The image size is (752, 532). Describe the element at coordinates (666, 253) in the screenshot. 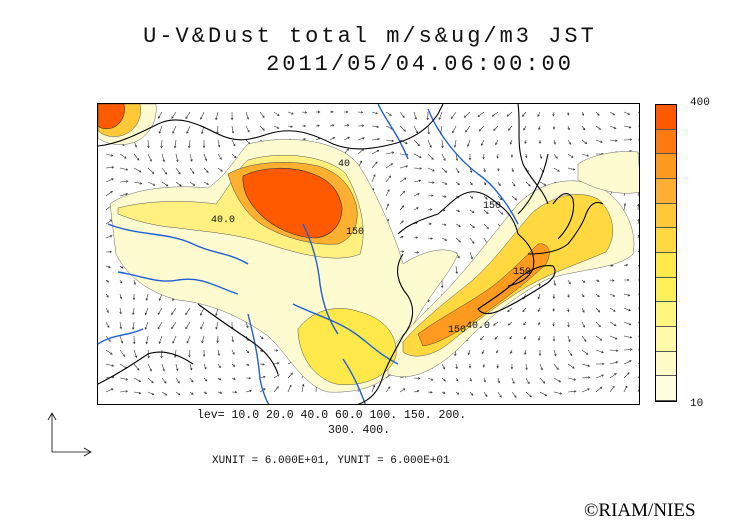

I see `colorbar` at that location.